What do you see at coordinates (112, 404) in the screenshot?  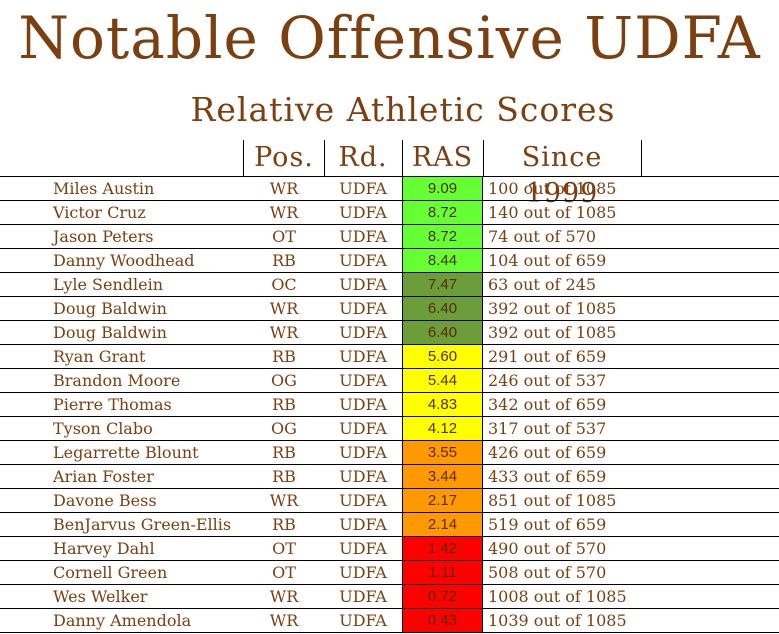 I see `player-name: Pierre Thomas` at bounding box center [112, 404].